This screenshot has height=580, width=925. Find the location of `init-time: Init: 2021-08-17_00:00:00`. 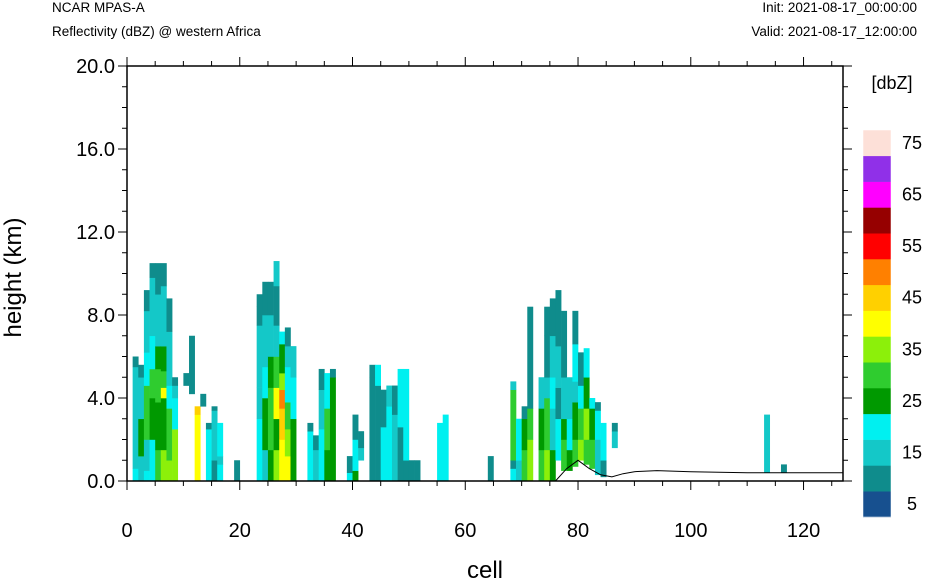

init-time: Init: 2021-08-17_00:00:00 is located at coordinates (839, 7).